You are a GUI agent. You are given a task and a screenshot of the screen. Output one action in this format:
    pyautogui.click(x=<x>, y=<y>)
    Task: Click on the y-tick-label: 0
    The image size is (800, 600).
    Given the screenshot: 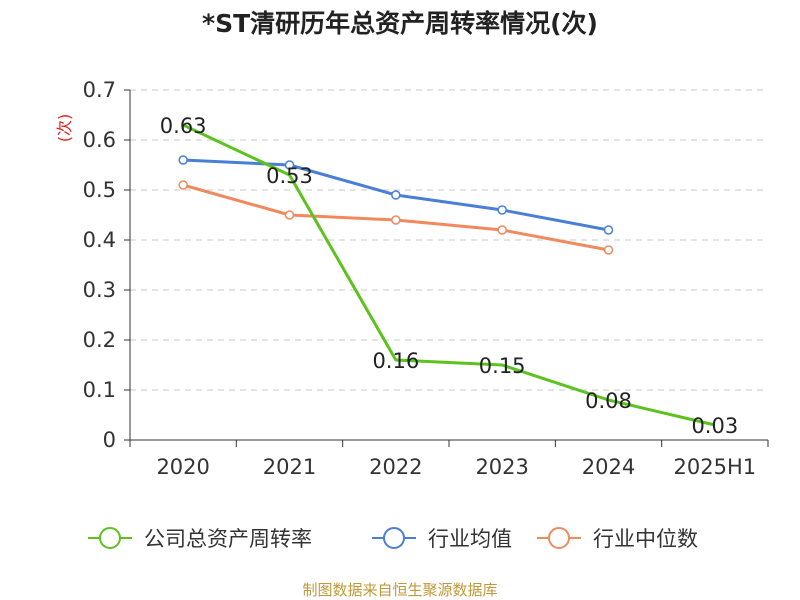 What is the action you would take?
    pyautogui.click(x=109, y=440)
    